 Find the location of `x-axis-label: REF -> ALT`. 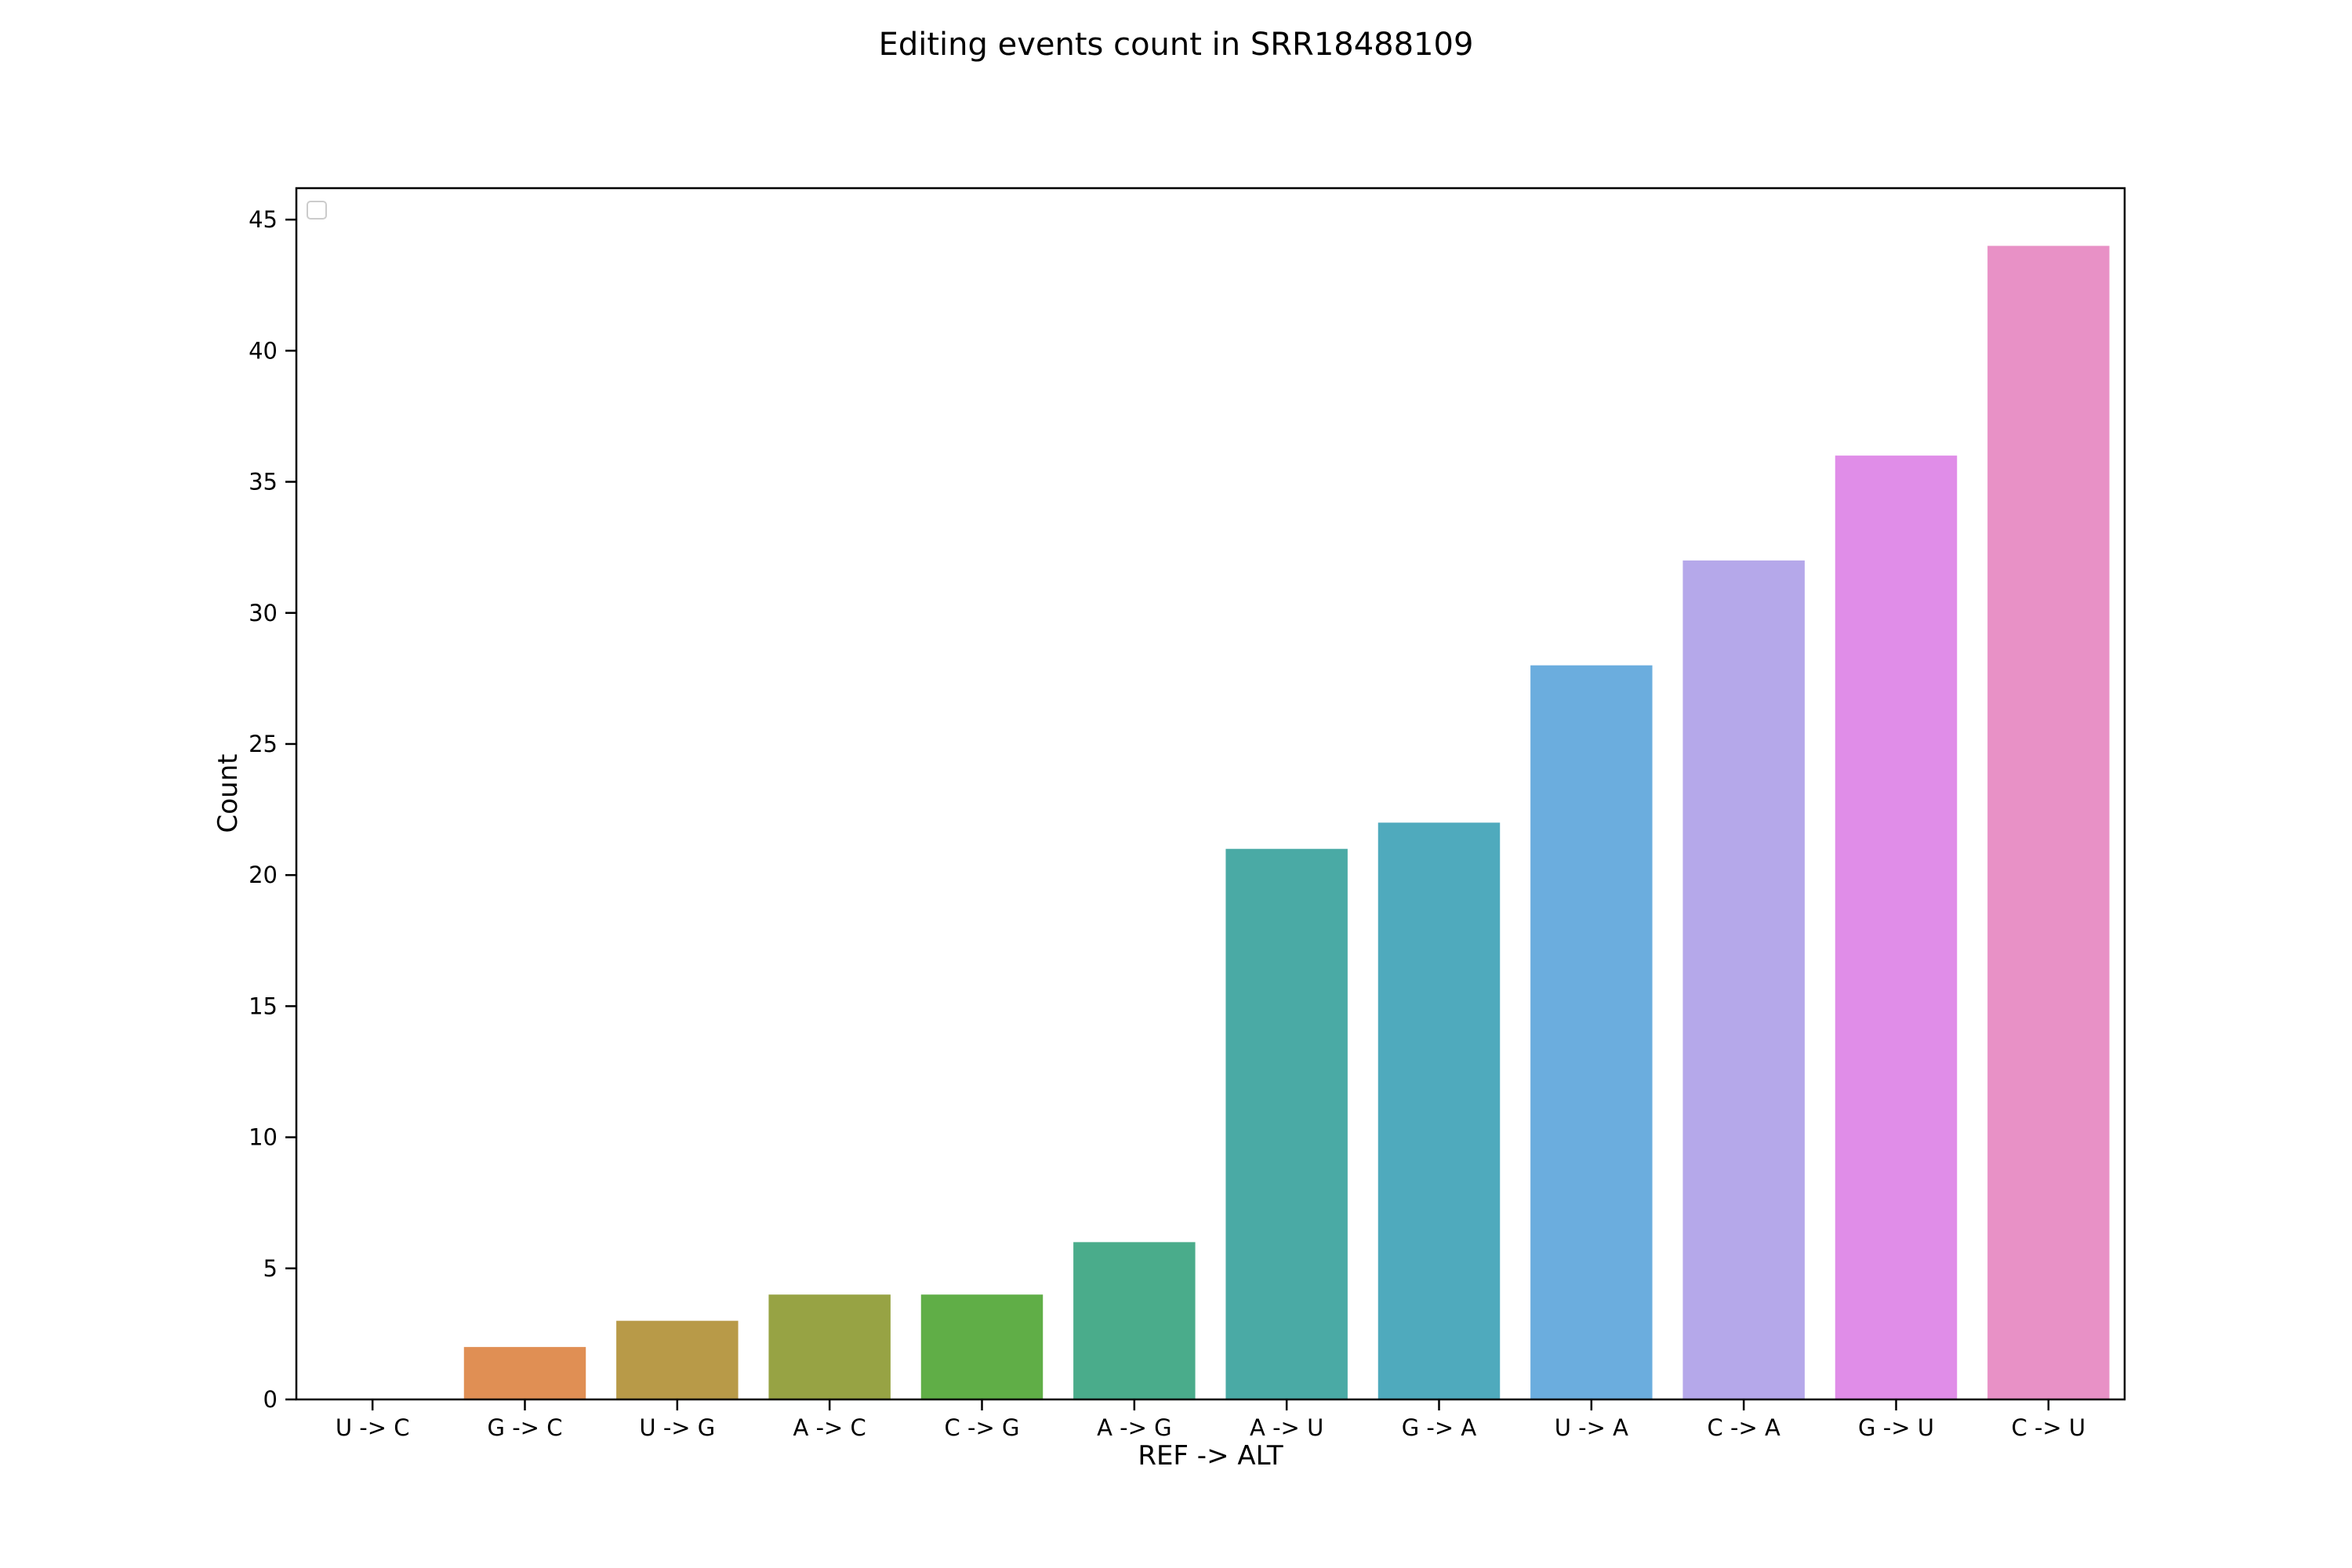

x-axis-label: REF -> ALT is located at coordinates (1210, 1456).